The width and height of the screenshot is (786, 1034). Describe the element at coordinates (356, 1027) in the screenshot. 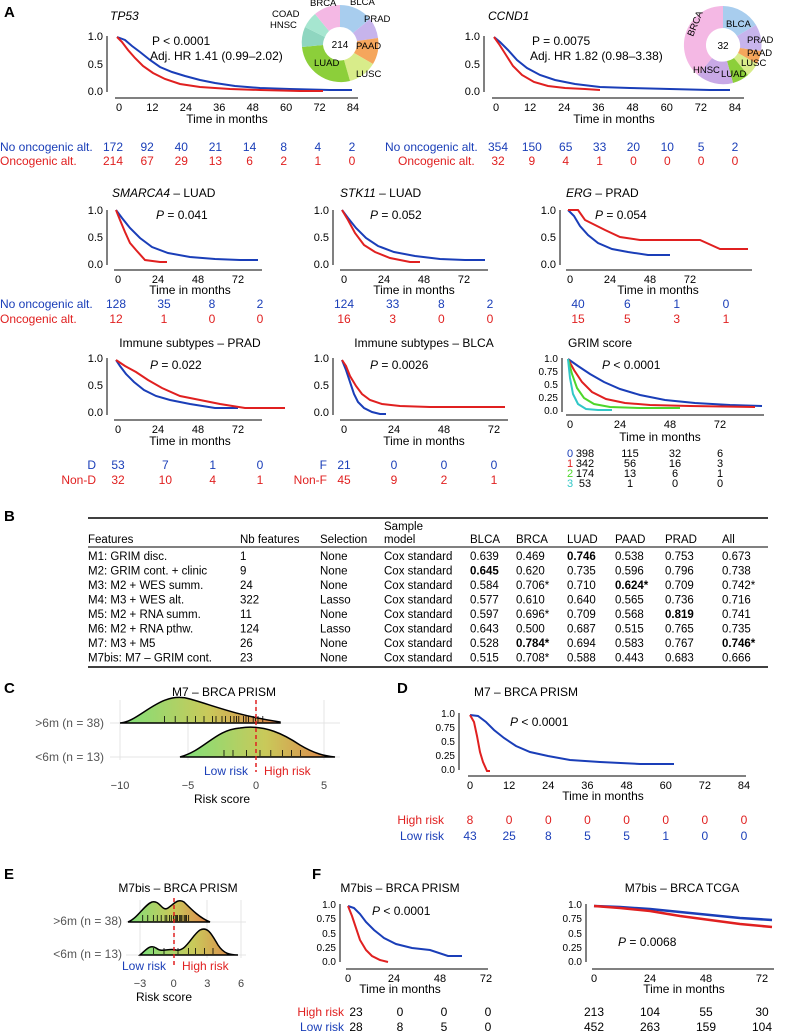

I see `risk-count: 28` at that location.